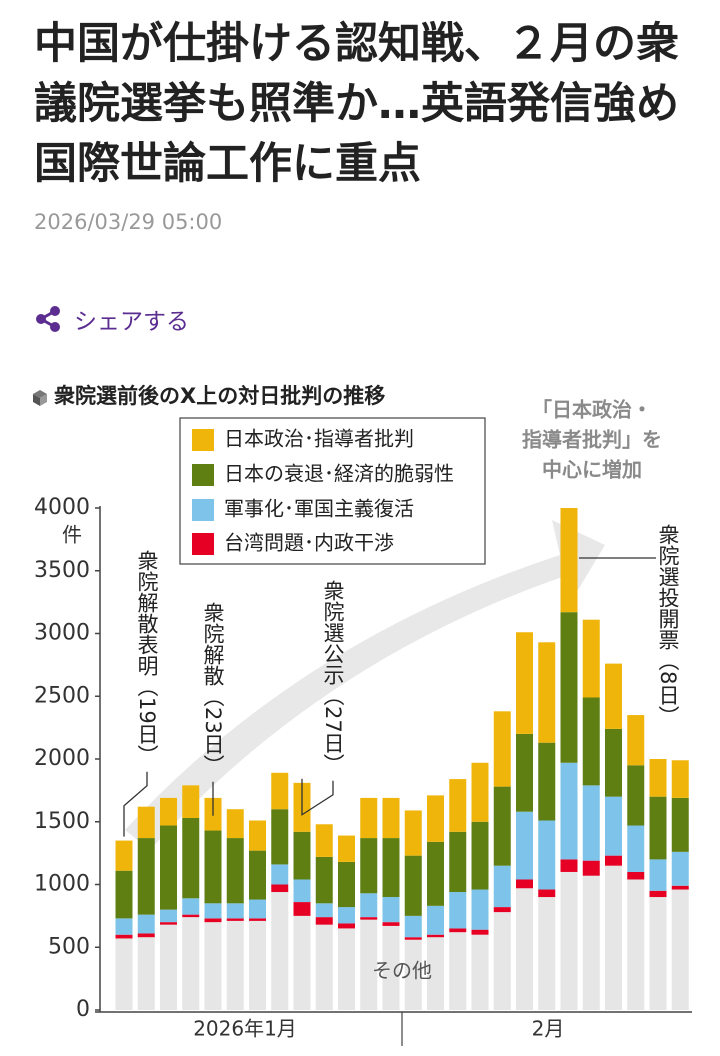 This screenshot has height=1056, width=720. Describe the element at coordinates (62, 507) in the screenshot. I see `y-tick-label: 4000` at that location.